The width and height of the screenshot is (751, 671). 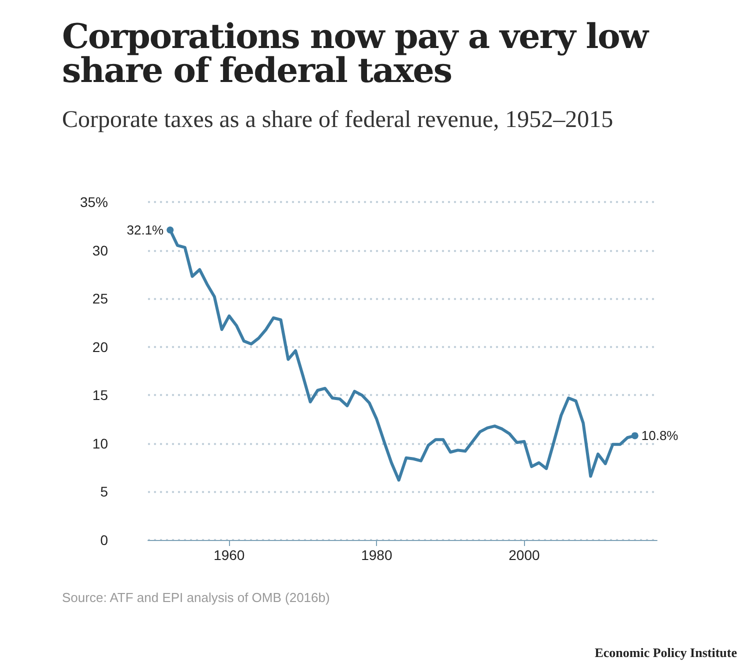 What do you see at coordinates (104, 540) in the screenshot?
I see `y-tick-label: 0` at bounding box center [104, 540].